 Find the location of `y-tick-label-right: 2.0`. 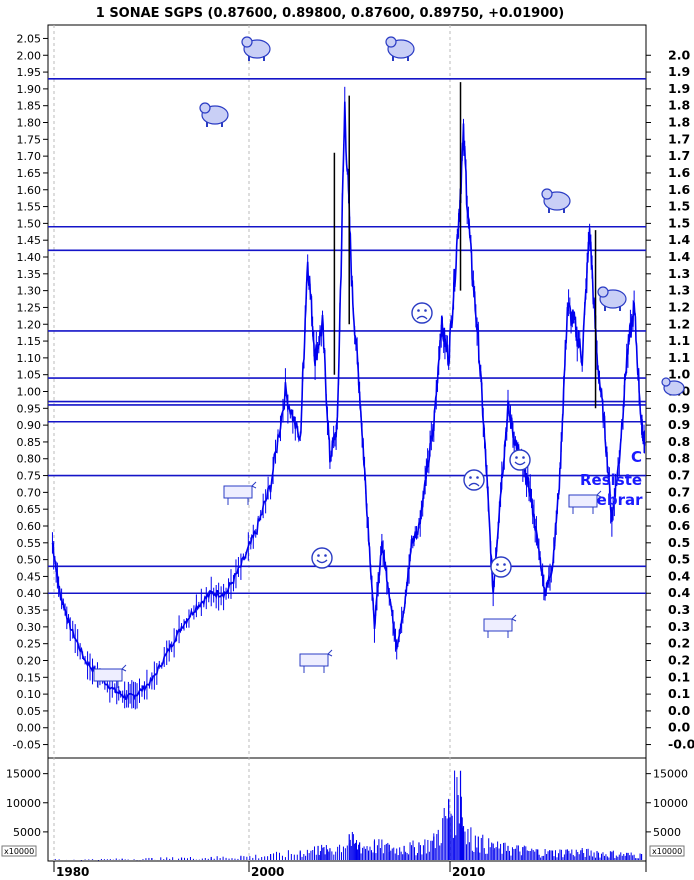

y-tick-label-right: 2.0 is located at coordinates (679, 54).